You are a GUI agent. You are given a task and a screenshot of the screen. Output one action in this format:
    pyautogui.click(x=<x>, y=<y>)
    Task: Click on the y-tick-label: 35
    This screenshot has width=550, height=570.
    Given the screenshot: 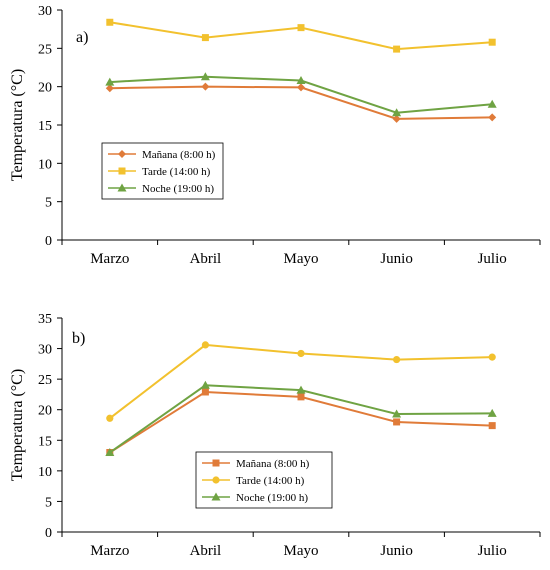 What is the action you would take?
    pyautogui.click(x=45, y=319)
    